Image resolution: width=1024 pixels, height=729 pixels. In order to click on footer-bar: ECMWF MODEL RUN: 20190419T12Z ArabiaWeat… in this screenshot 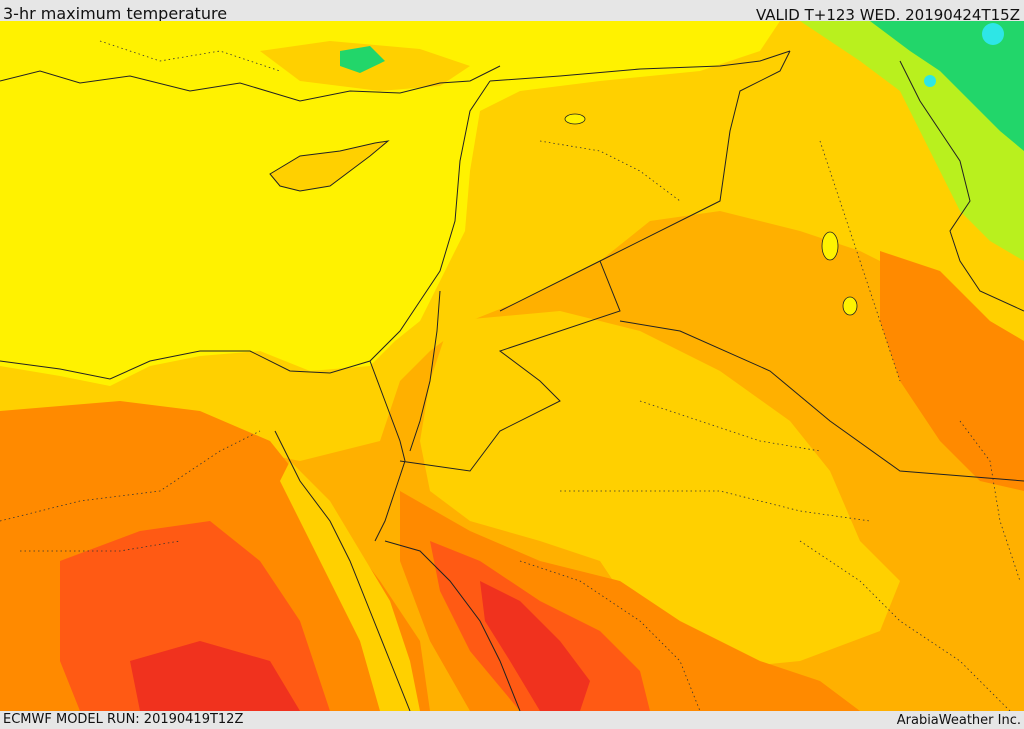, I will do `click(512, 720)`.